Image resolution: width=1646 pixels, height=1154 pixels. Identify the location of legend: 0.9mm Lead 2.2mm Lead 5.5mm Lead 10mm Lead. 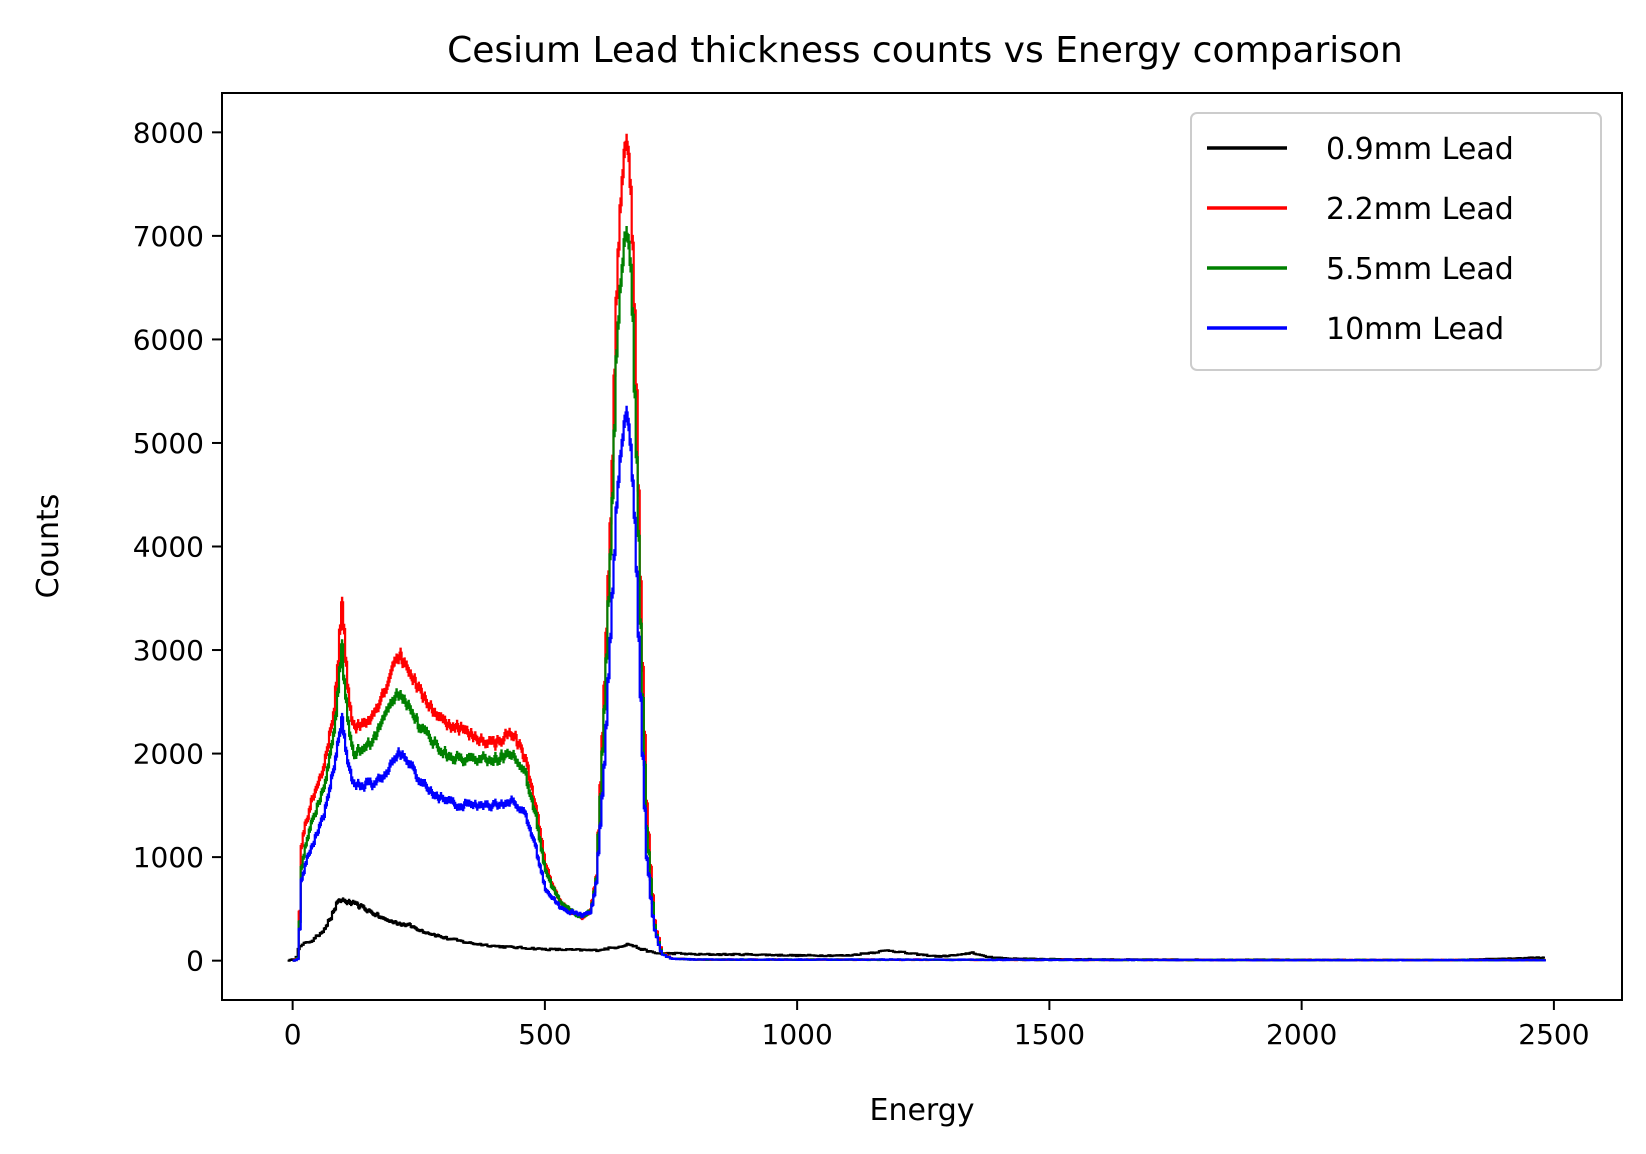
(1396, 241).